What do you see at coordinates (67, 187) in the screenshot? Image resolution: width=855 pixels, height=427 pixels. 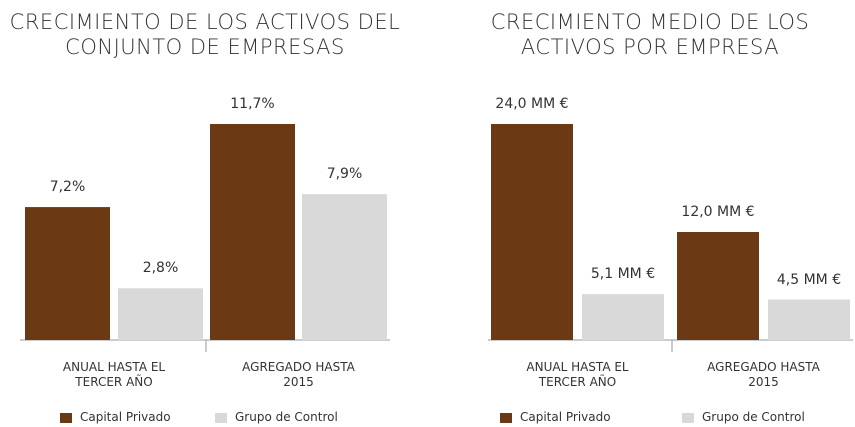 I see `value-label: 7,2%` at bounding box center [67, 187].